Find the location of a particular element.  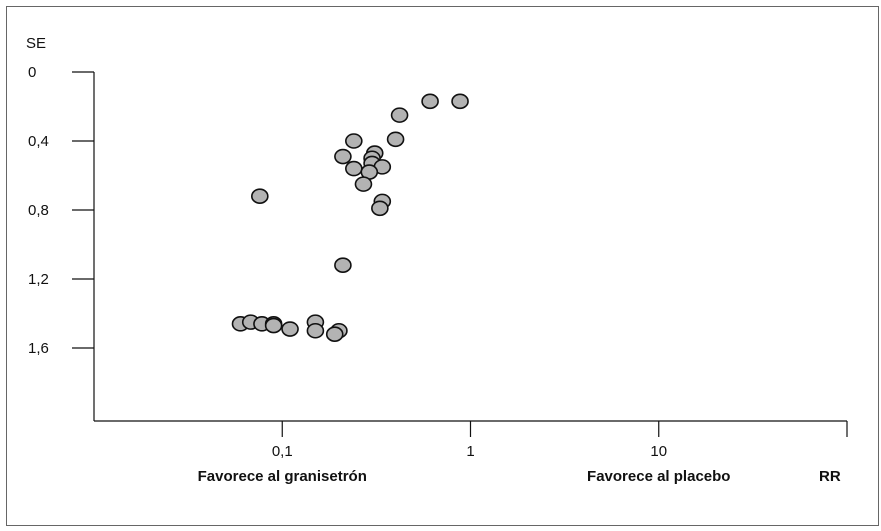

y-tick-label: 0,4 is located at coordinates (38, 141).